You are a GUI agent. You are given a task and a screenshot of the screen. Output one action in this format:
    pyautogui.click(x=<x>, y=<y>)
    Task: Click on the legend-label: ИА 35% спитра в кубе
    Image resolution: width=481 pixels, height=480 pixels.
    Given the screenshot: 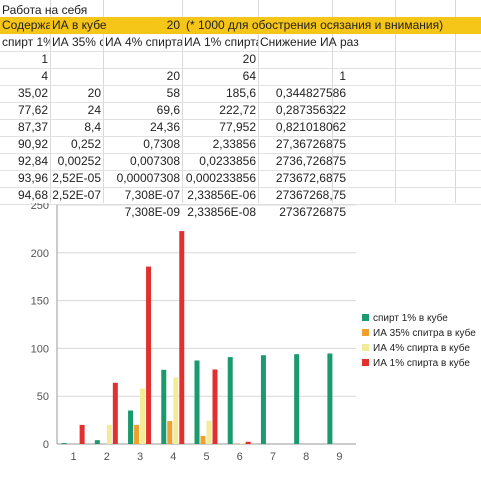 What is the action you would take?
    pyautogui.click(x=424, y=333)
    